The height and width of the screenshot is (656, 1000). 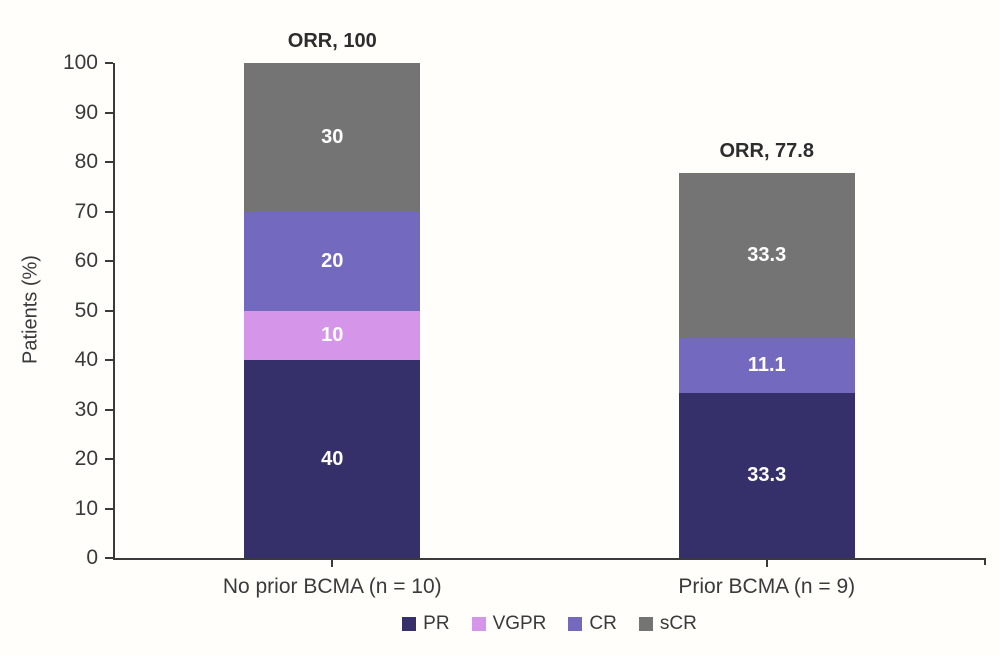 What do you see at coordinates (86, 310) in the screenshot?
I see `y-tick-label: 50` at bounding box center [86, 310].